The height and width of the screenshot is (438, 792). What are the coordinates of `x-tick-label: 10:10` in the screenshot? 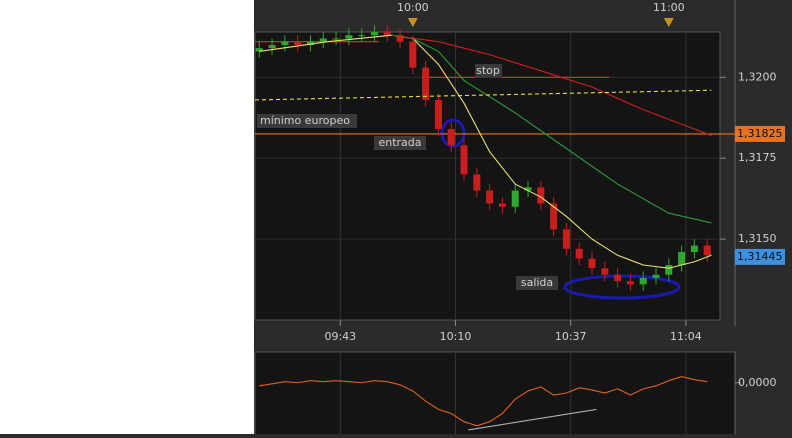 It's located at (456, 336).